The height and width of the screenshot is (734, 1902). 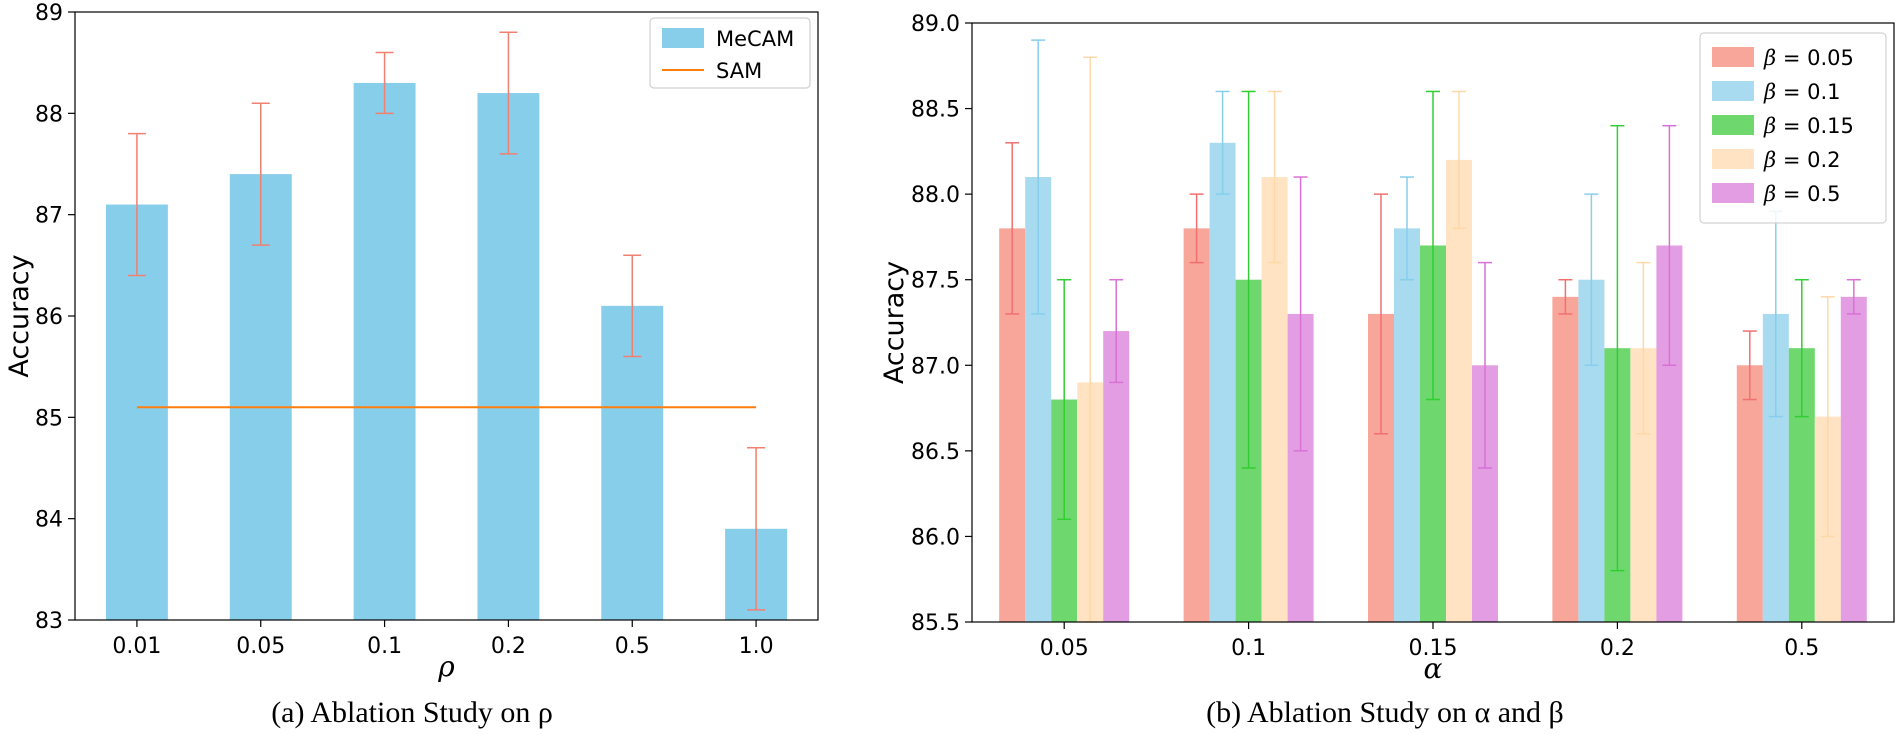 What do you see at coordinates (446, 666) in the screenshot?
I see `x-axis-label: ρ` at bounding box center [446, 666].